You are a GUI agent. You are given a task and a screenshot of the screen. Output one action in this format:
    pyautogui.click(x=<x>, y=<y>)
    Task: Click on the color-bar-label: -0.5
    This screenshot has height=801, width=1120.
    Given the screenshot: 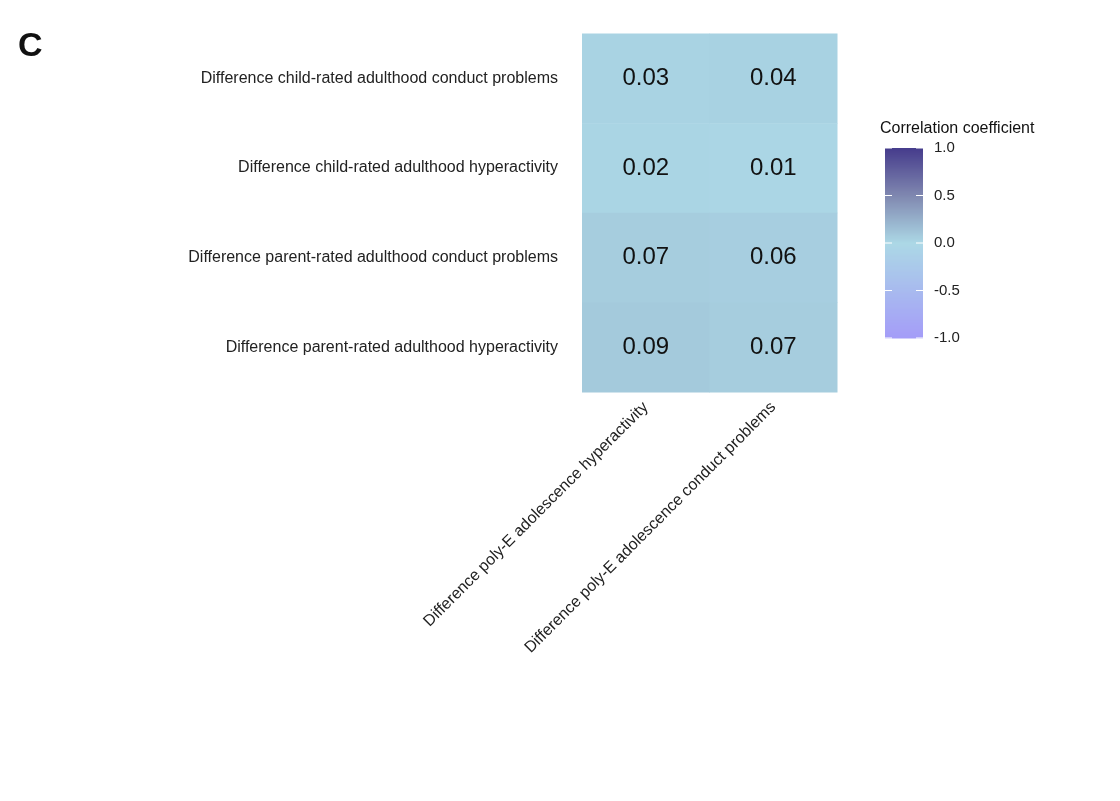 What is the action you would take?
    pyautogui.click(x=947, y=289)
    